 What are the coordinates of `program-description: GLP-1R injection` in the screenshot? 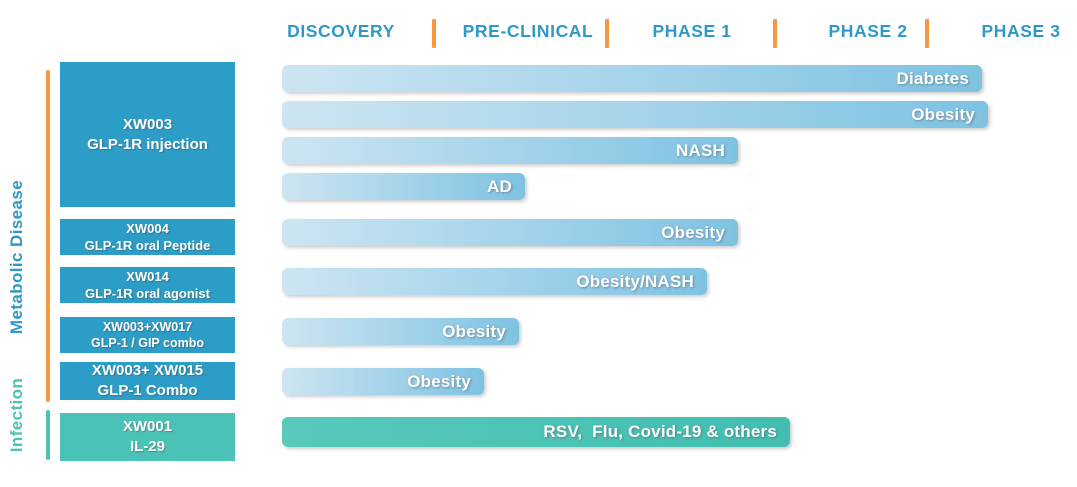 It's located at (147, 144).